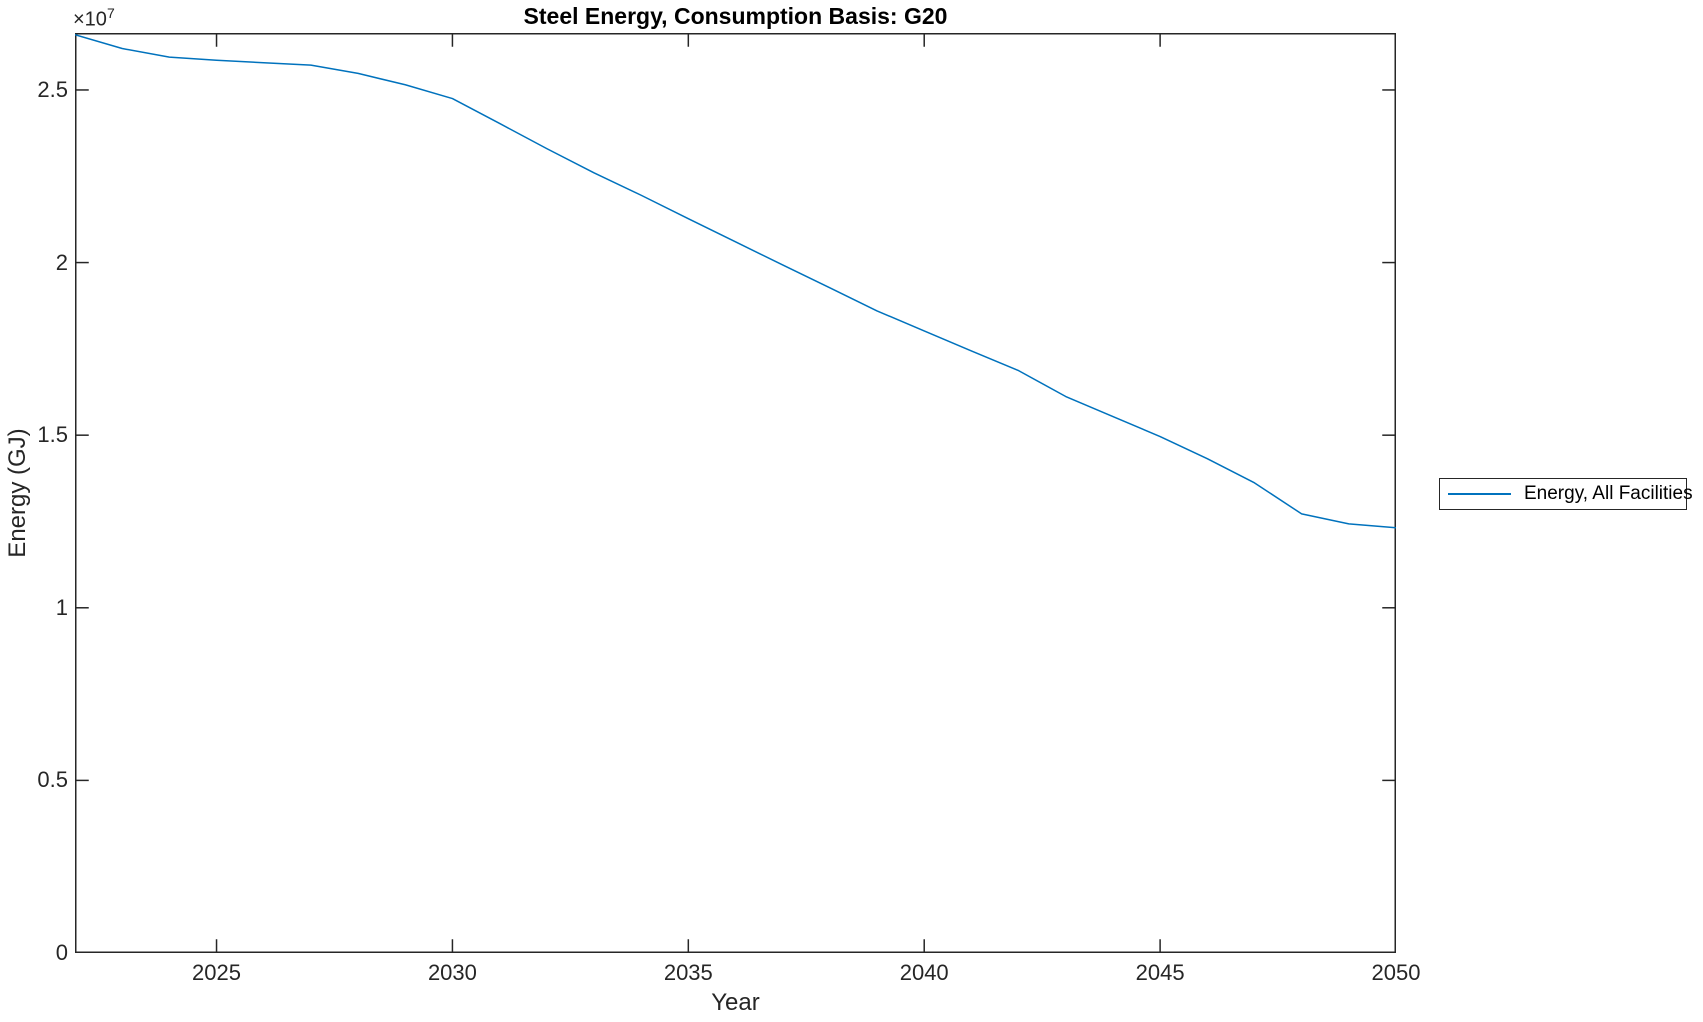 The height and width of the screenshot is (1022, 1703). What do you see at coordinates (17, 493) in the screenshot?
I see `y-axis-label: Energy (GJ)` at bounding box center [17, 493].